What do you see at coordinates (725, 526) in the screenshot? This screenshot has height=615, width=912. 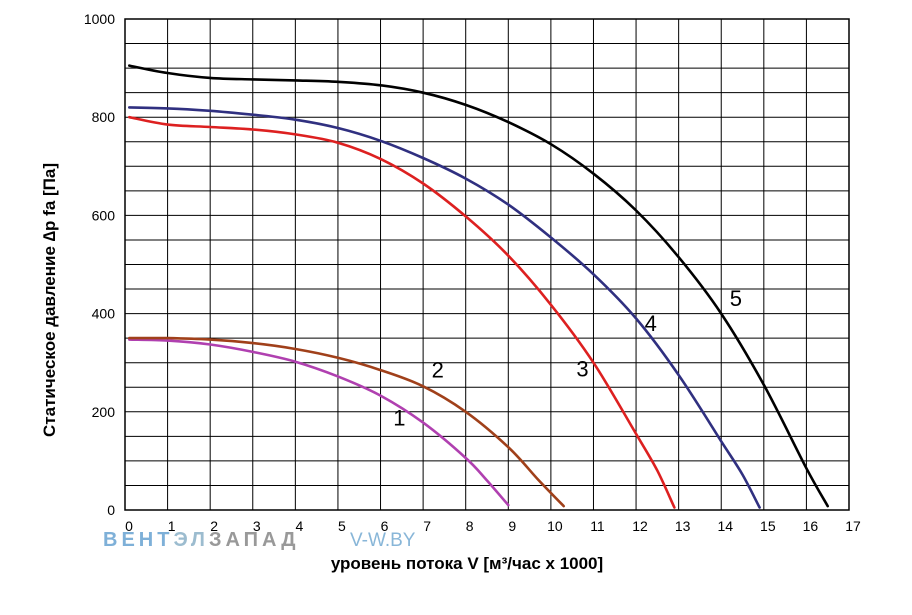 I see `x-tick-label: 14` at bounding box center [725, 526].